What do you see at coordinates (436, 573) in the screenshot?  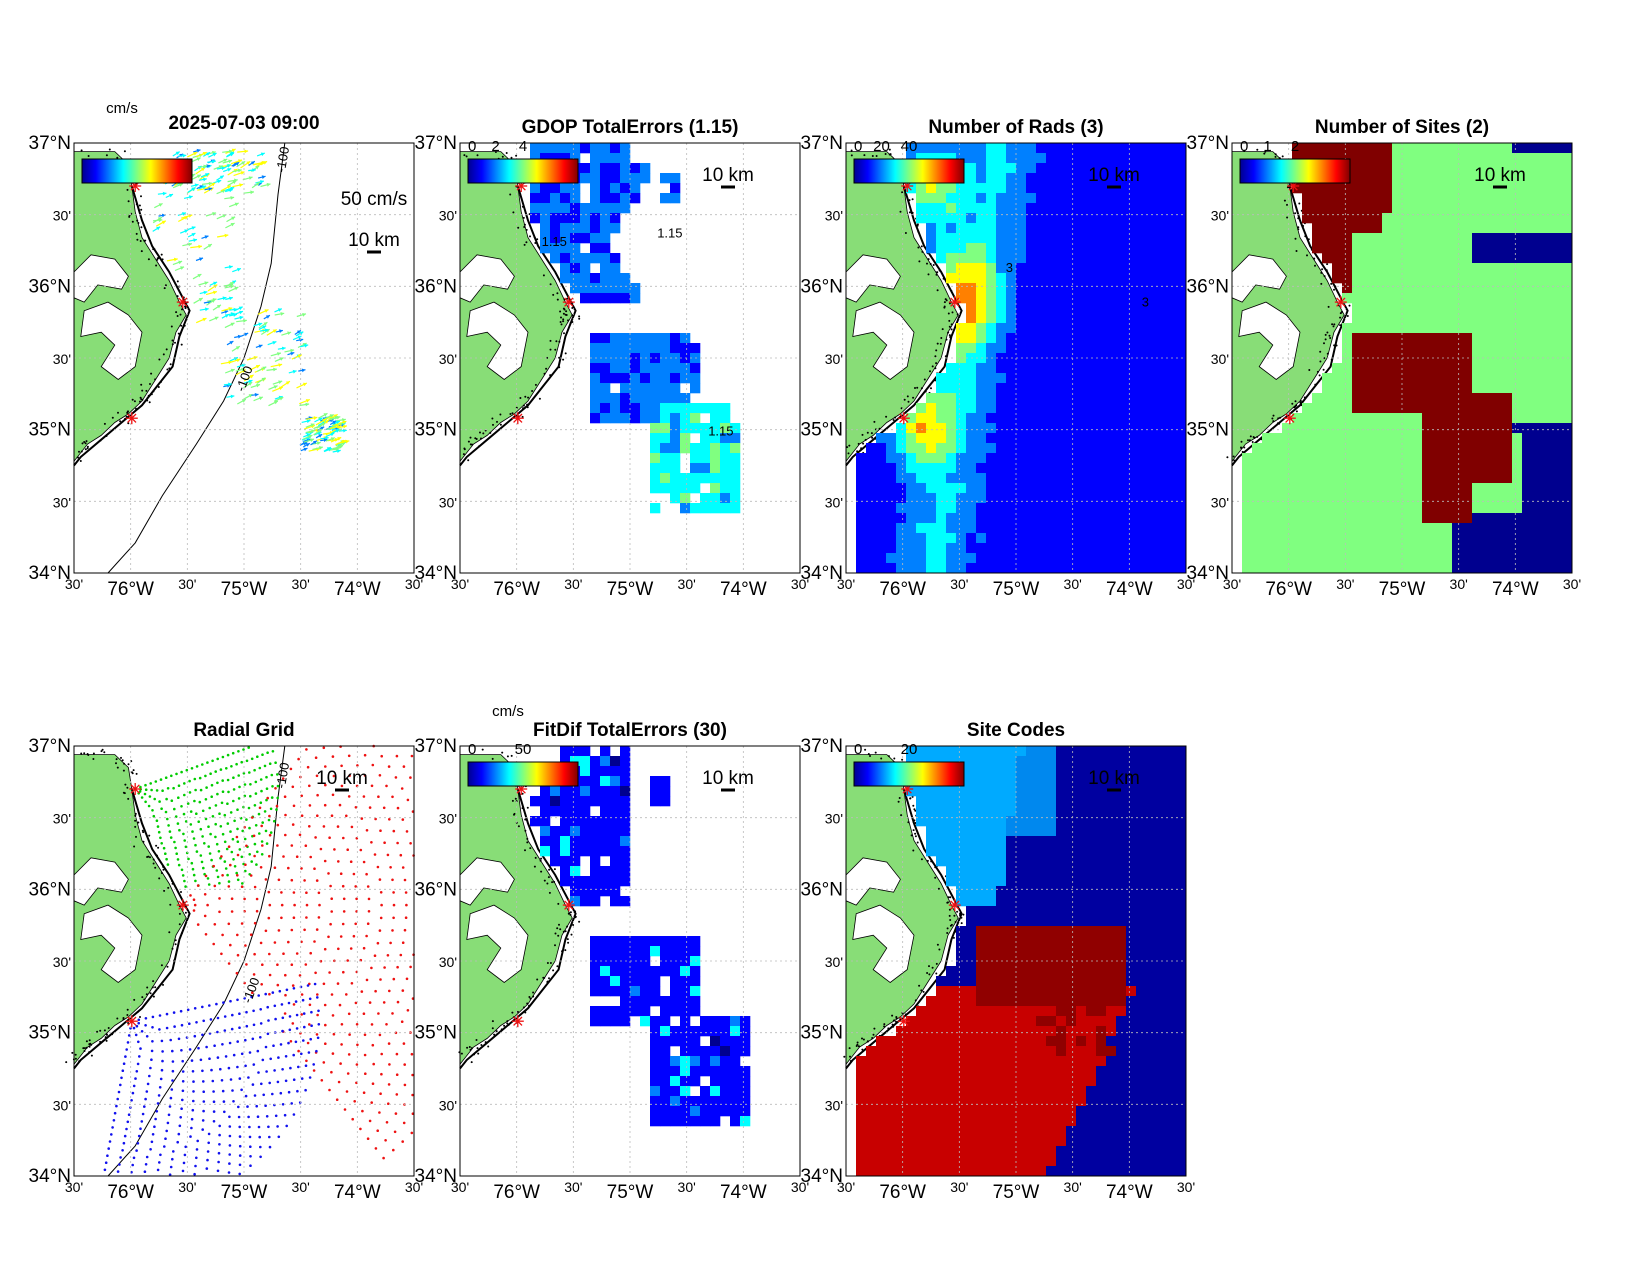 I see `lat-tick-label: 34°N` at bounding box center [436, 573].